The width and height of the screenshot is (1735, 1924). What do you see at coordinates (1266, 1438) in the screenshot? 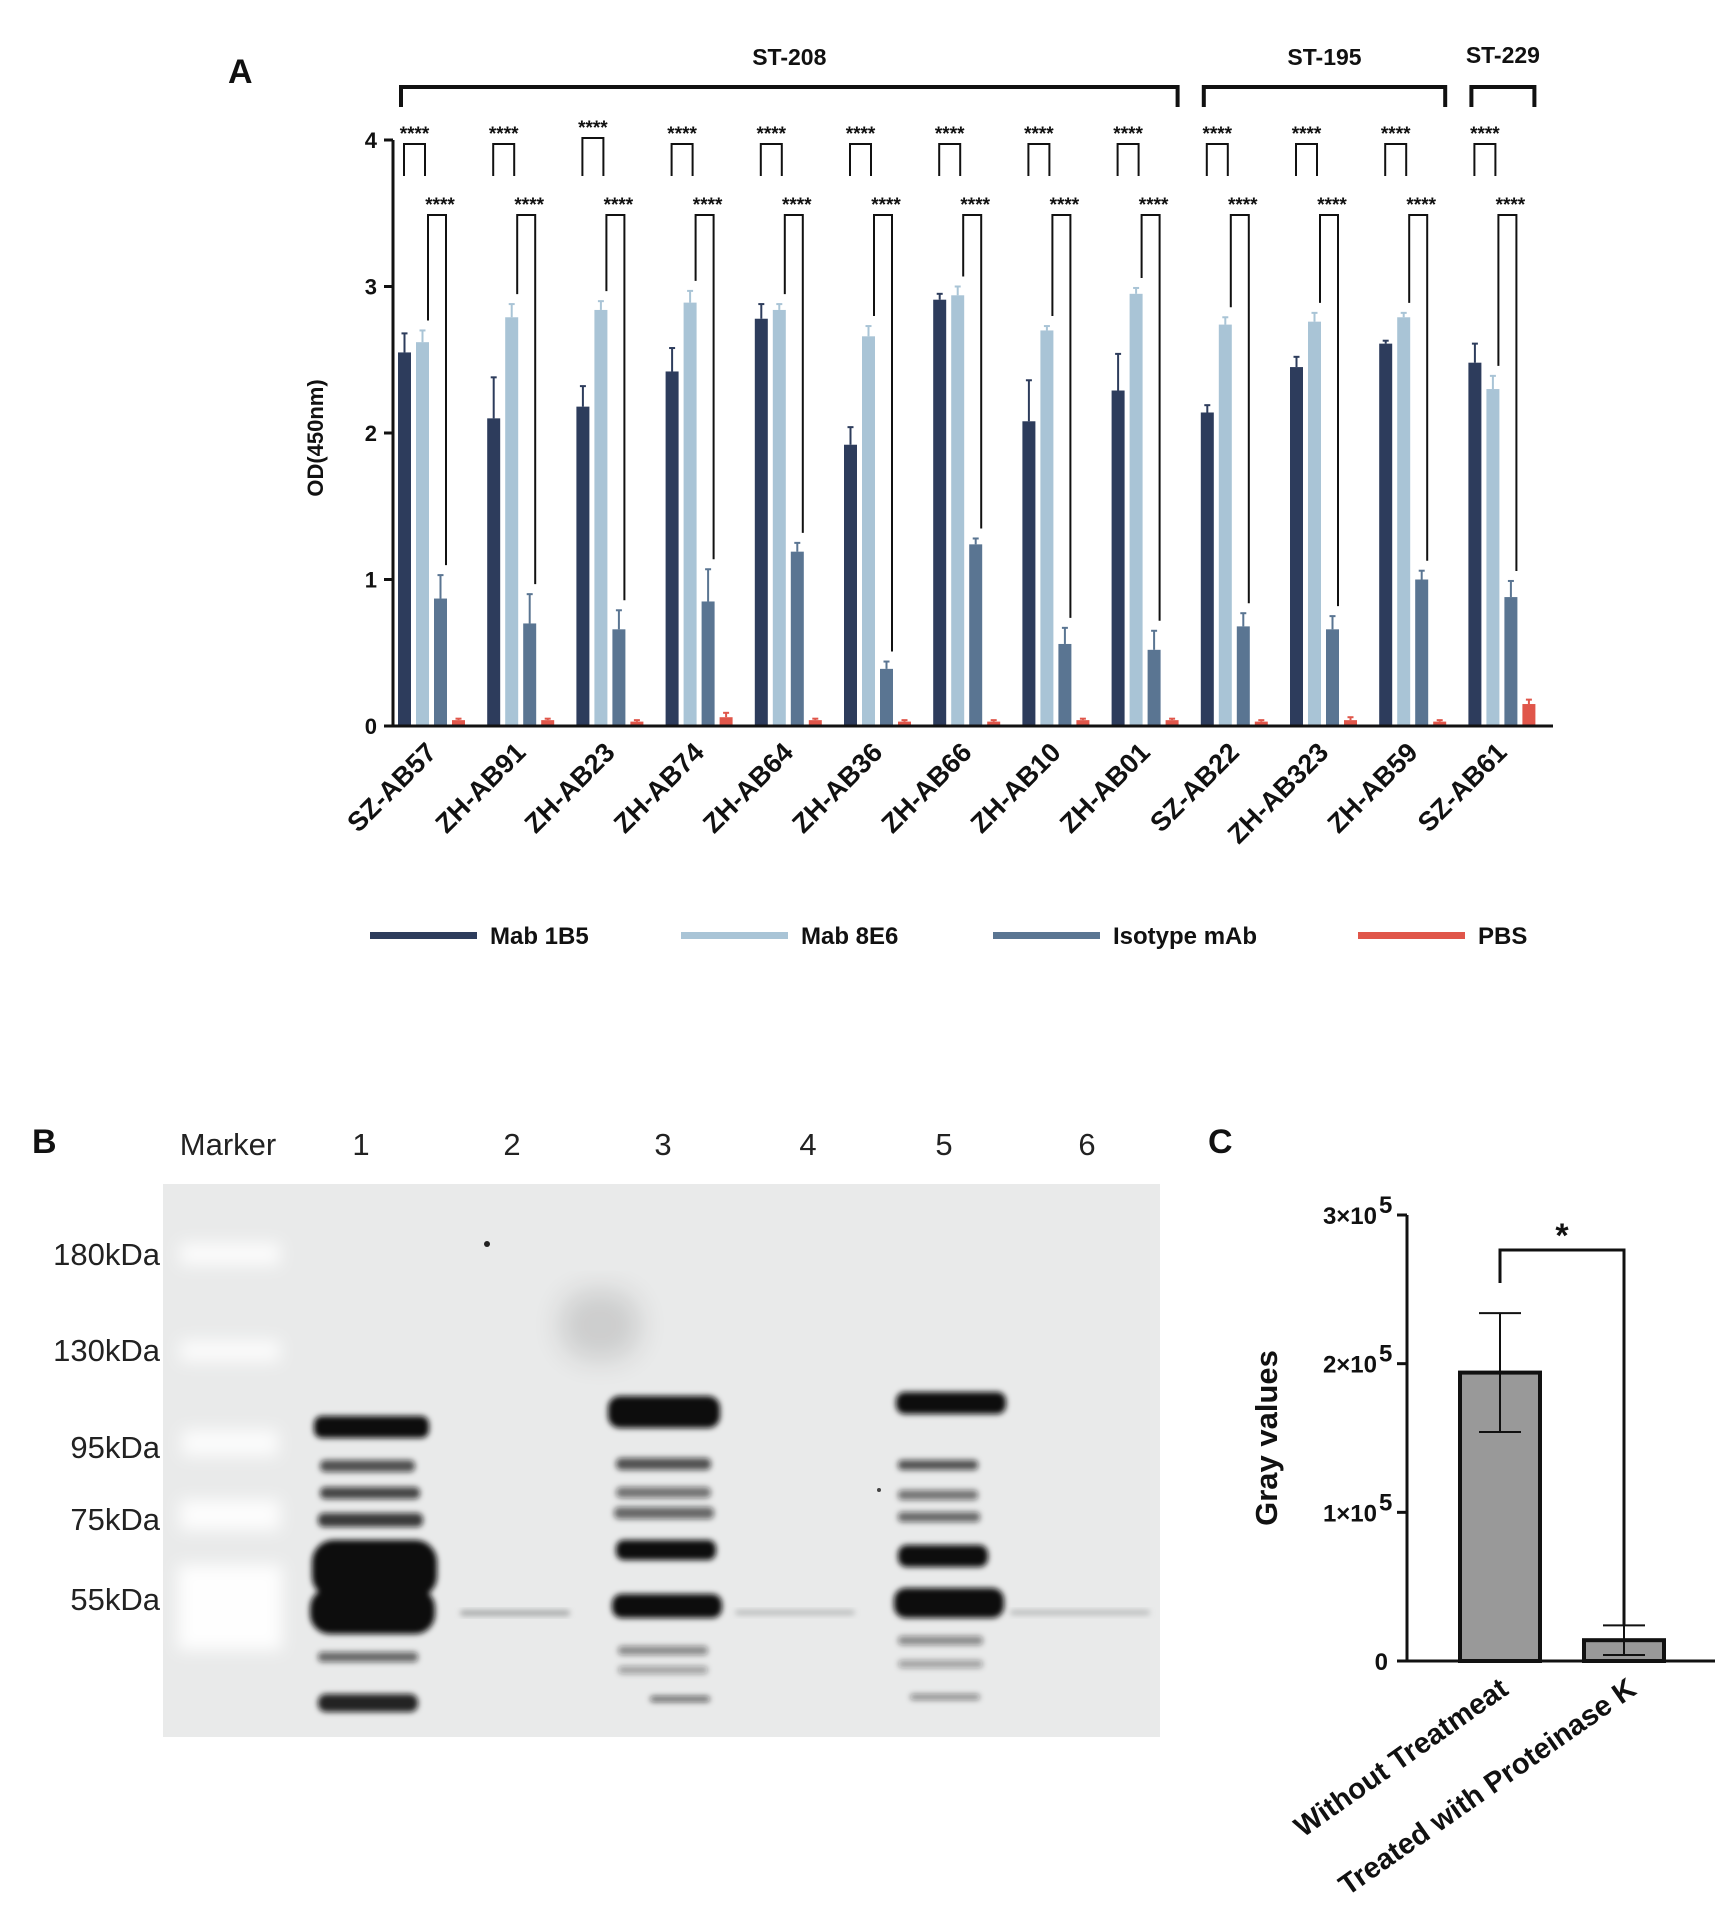
I see `y-axis-title: Gray values` at bounding box center [1266, 1438].